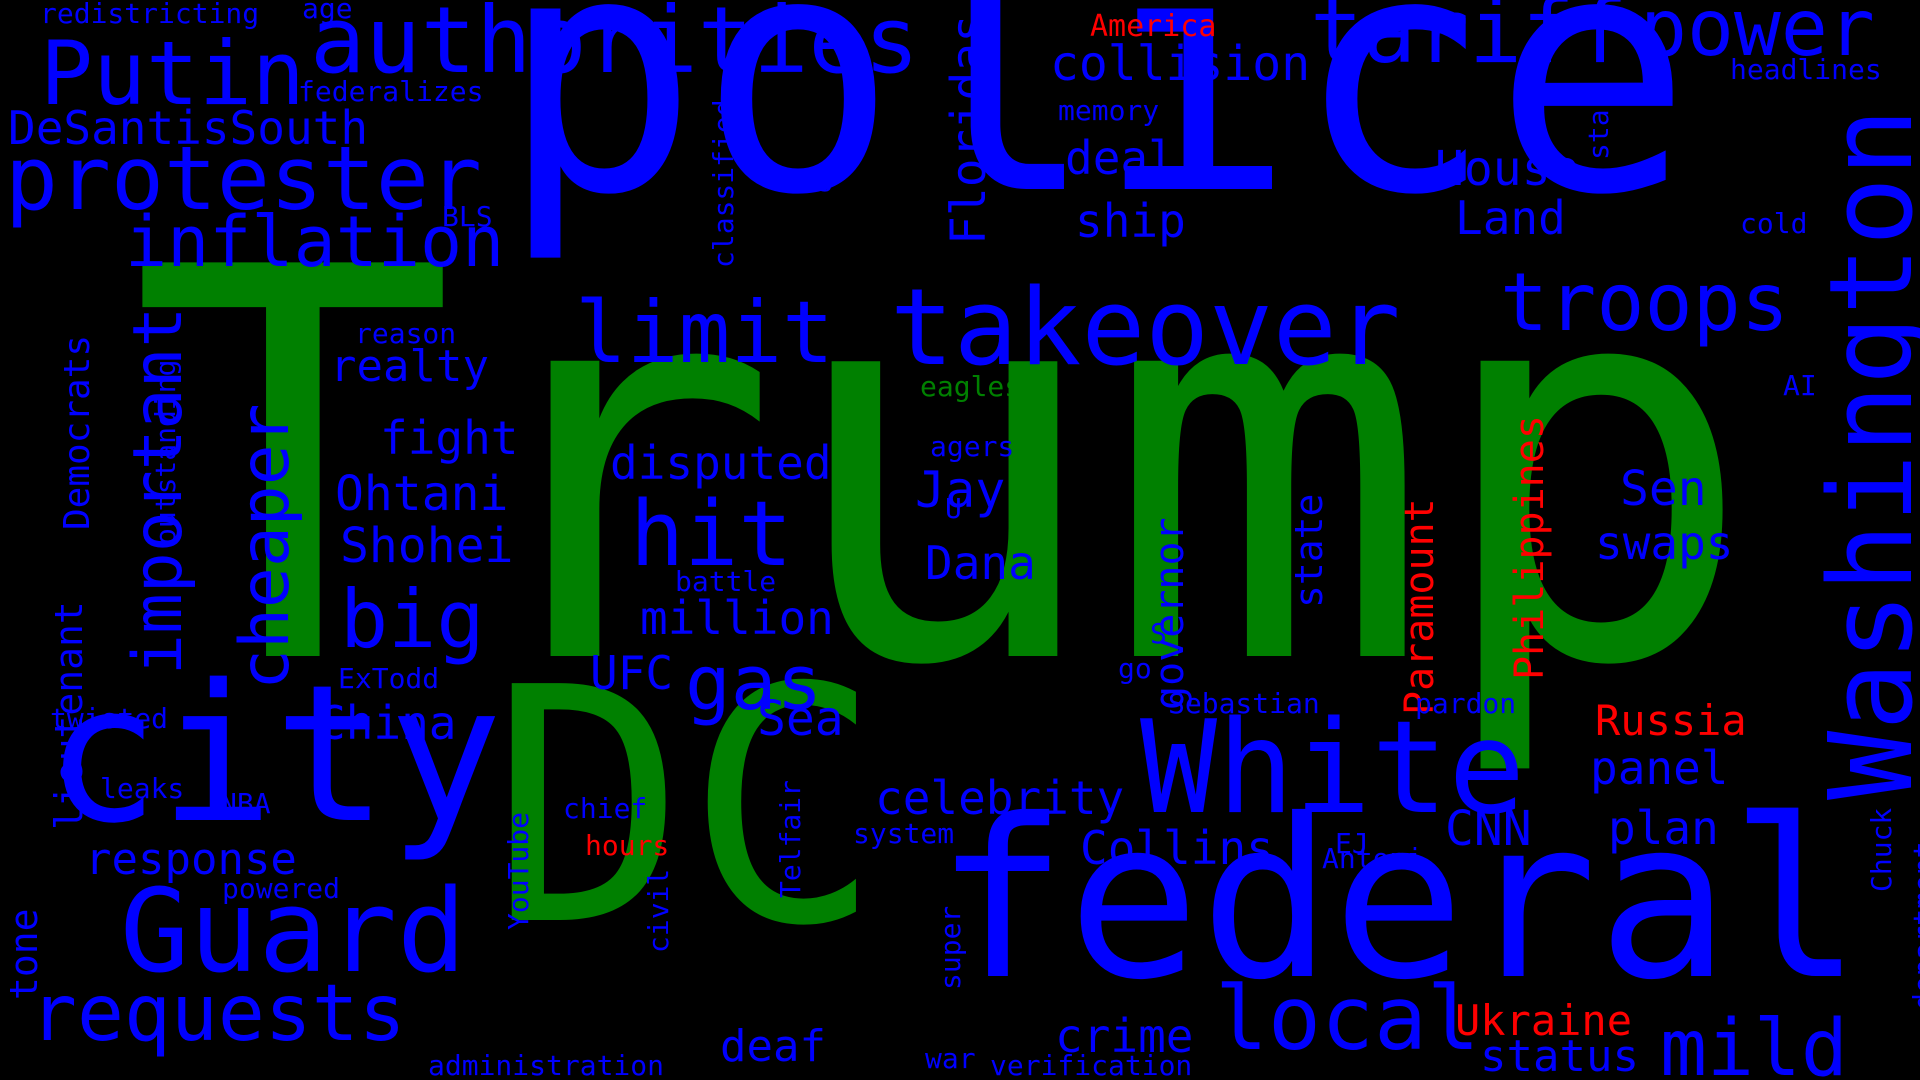 This screenshot has height=1080, width=1920. Describe the element at coordinates (1659, 768) in the screenshot. I see `word-panel: panel` at that location.